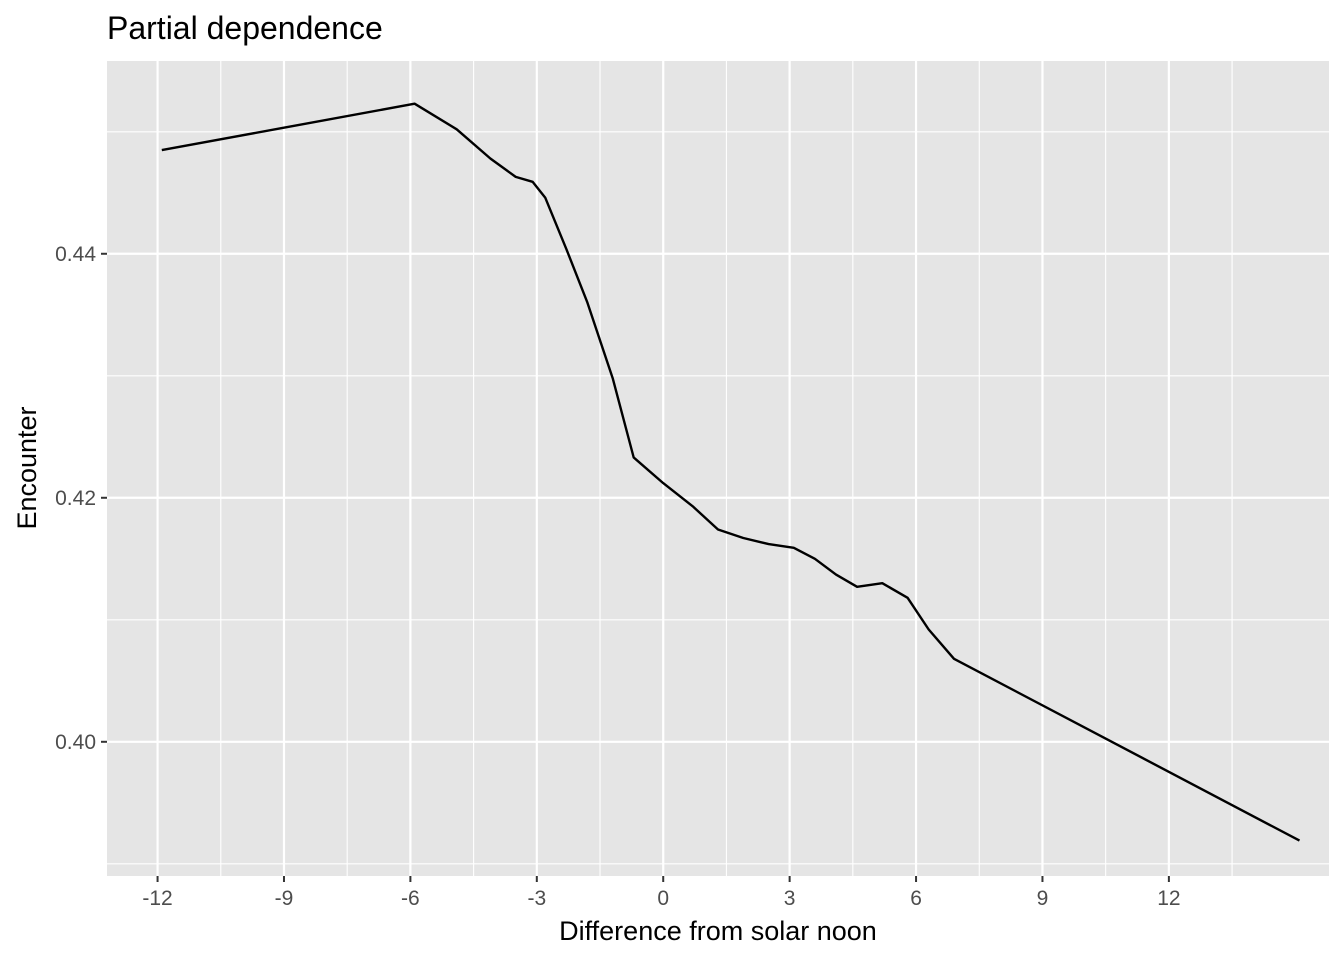 The height and width of the screenshot is (960, 1344). I want to click on y-axis-title: Encounter, so click(27, 467).